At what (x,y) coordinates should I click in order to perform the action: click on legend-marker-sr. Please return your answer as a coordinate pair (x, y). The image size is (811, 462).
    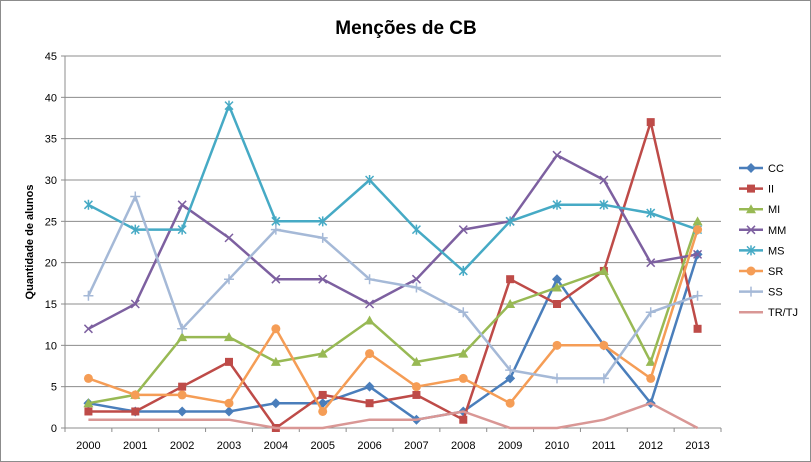
    Looking at the image, I should click on (751, 271).